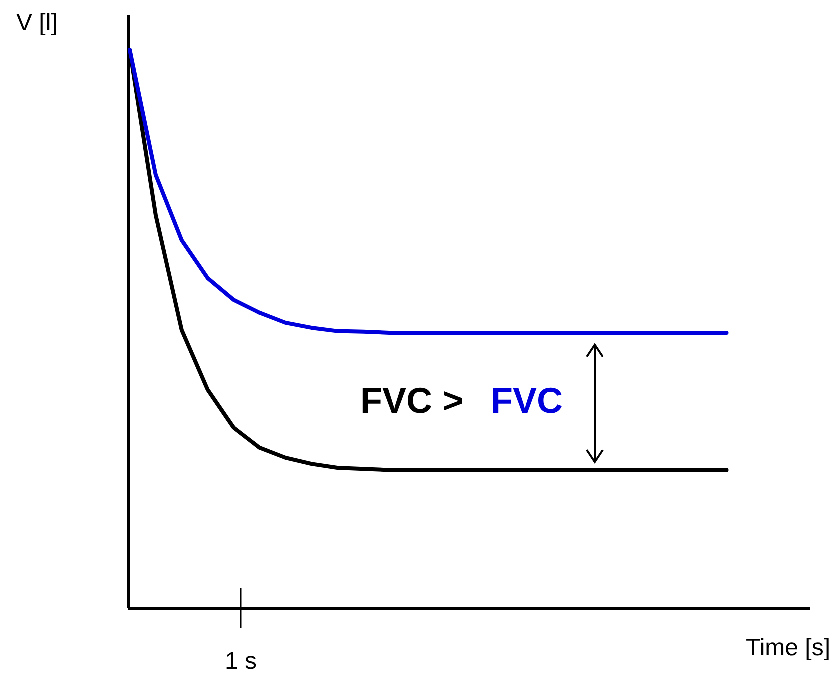  I want to click on annotation: FVC >, so click(412, 400).